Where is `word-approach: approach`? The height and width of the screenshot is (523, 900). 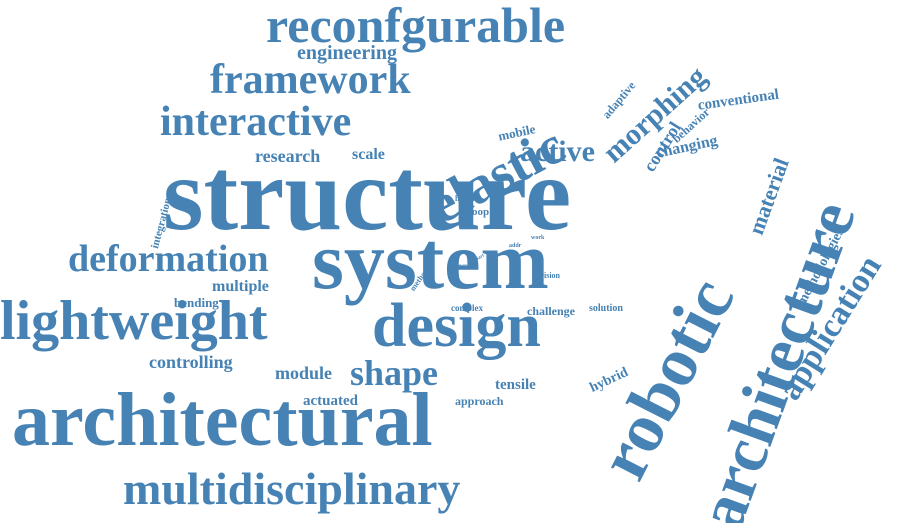
word-approach: approach is located at coordinates (479, 401).